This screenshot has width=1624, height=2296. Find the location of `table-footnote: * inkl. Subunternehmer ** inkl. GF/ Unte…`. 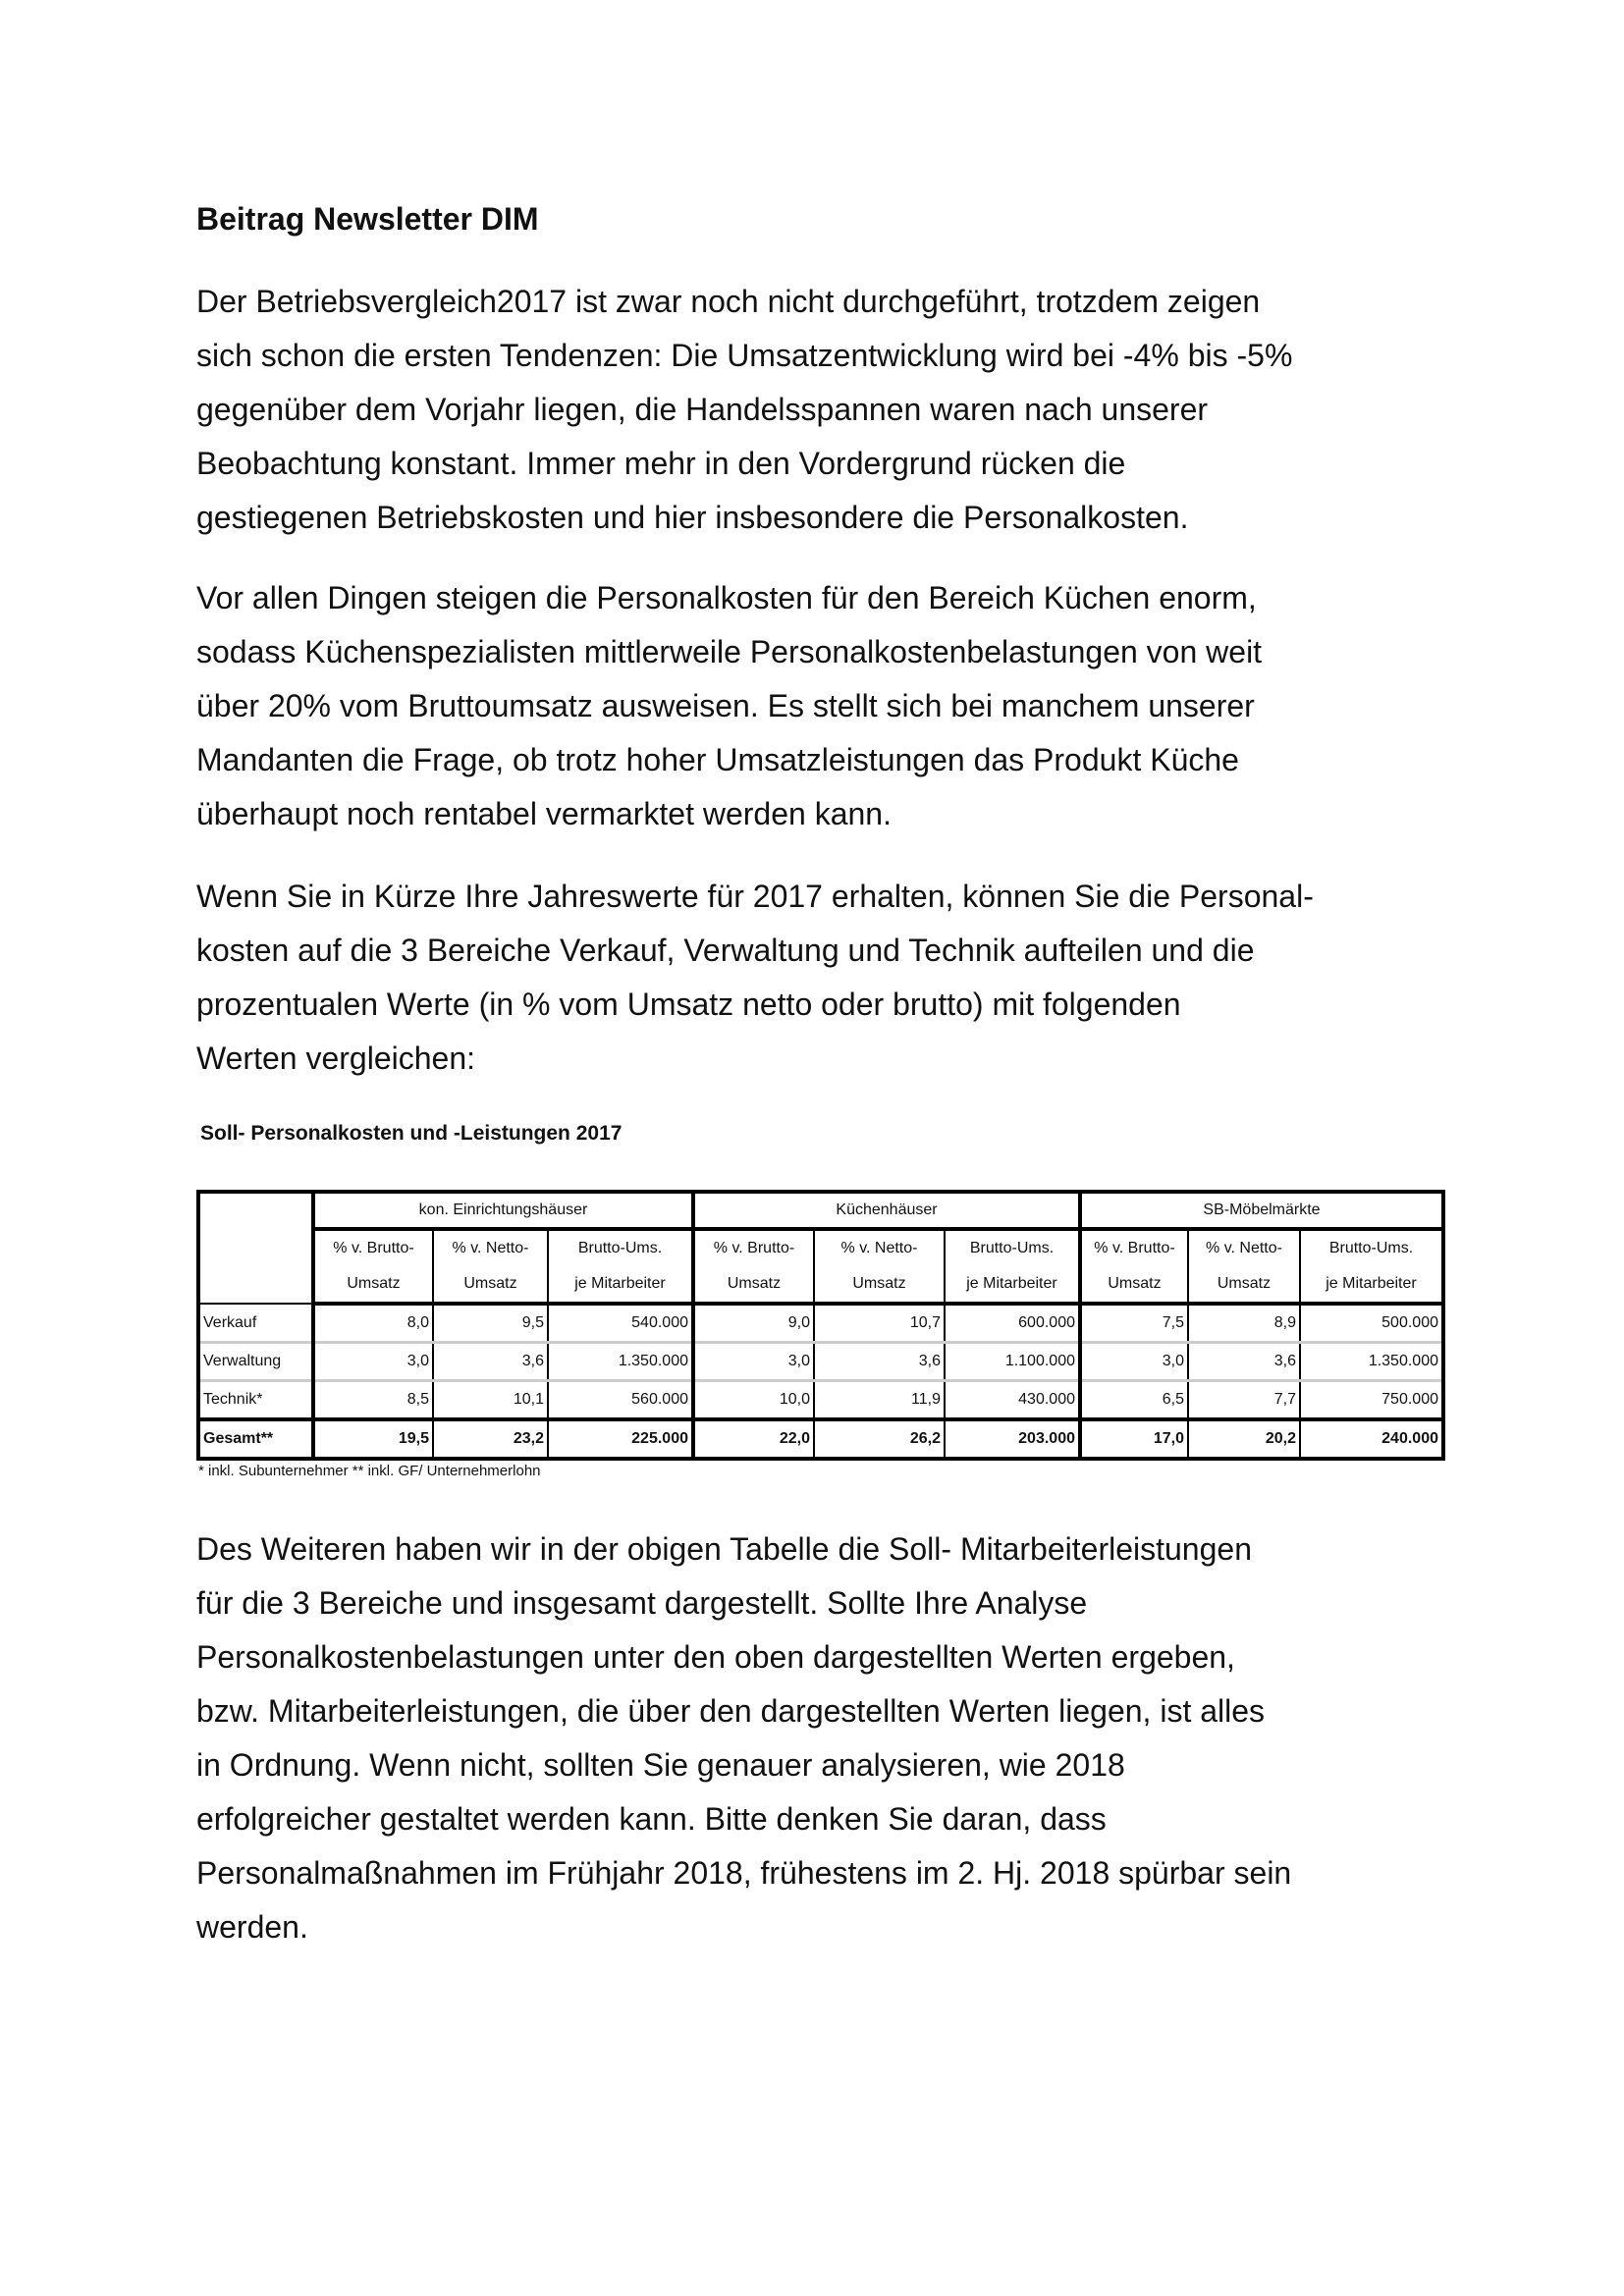

table-footnote: * inkl. Subunternehmer ** inkl. GF/ Unte… is located at coordinates (369, 1471).